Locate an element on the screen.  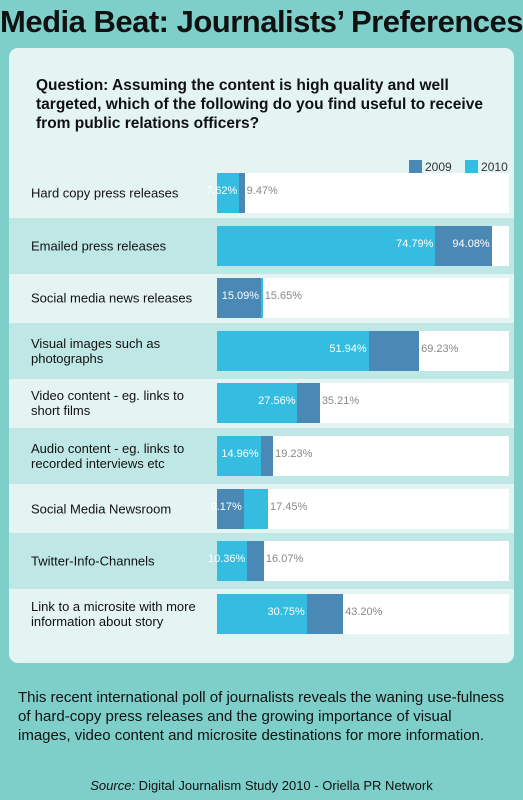
bar-track: 74.79% 94.08% is located at coordinates (363, 245).